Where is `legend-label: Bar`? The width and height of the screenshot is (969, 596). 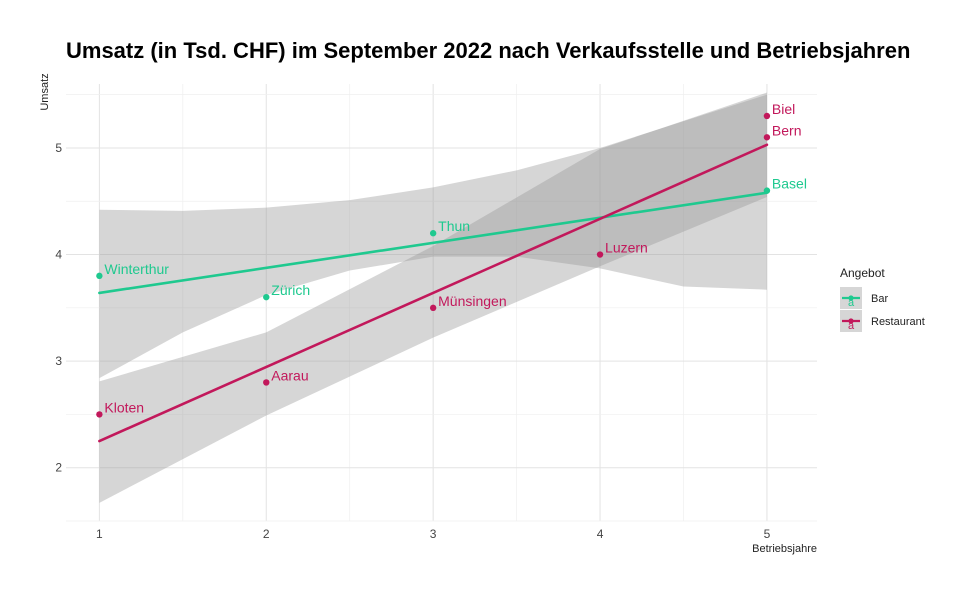
legend-label: Bar is located at coordinates (879, 299).